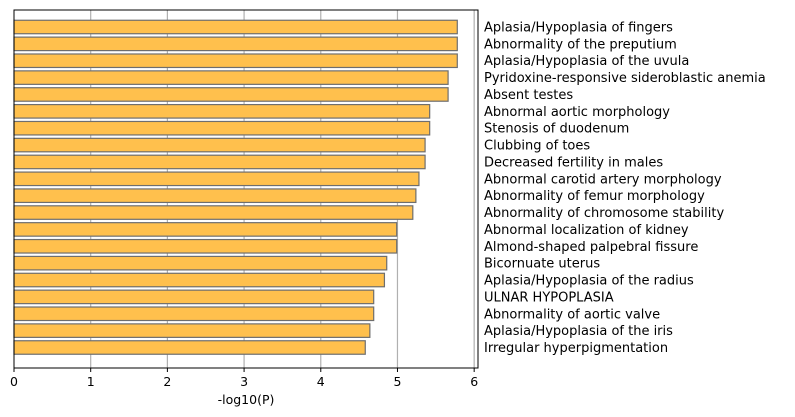  I want to click on category-label: Bicornuate uterus, so click(542, 264).